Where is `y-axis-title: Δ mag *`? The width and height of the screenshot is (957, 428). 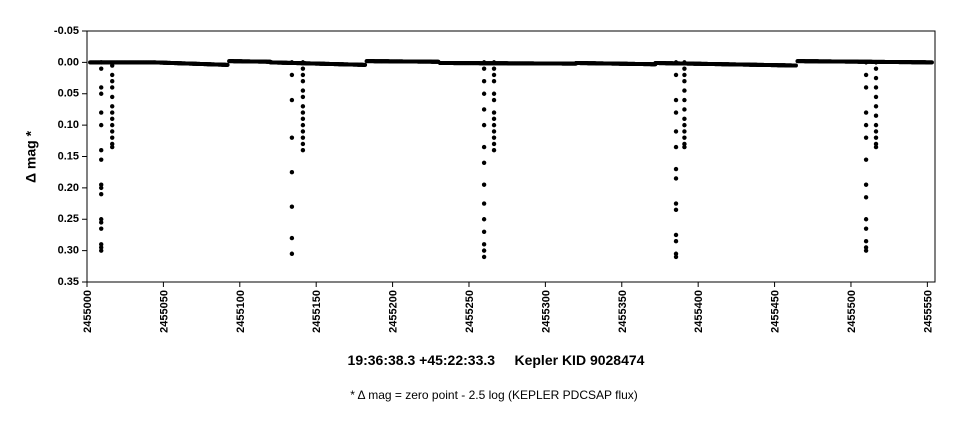 y-axis-title: Δ mag * is located at coordinates (31, 156).